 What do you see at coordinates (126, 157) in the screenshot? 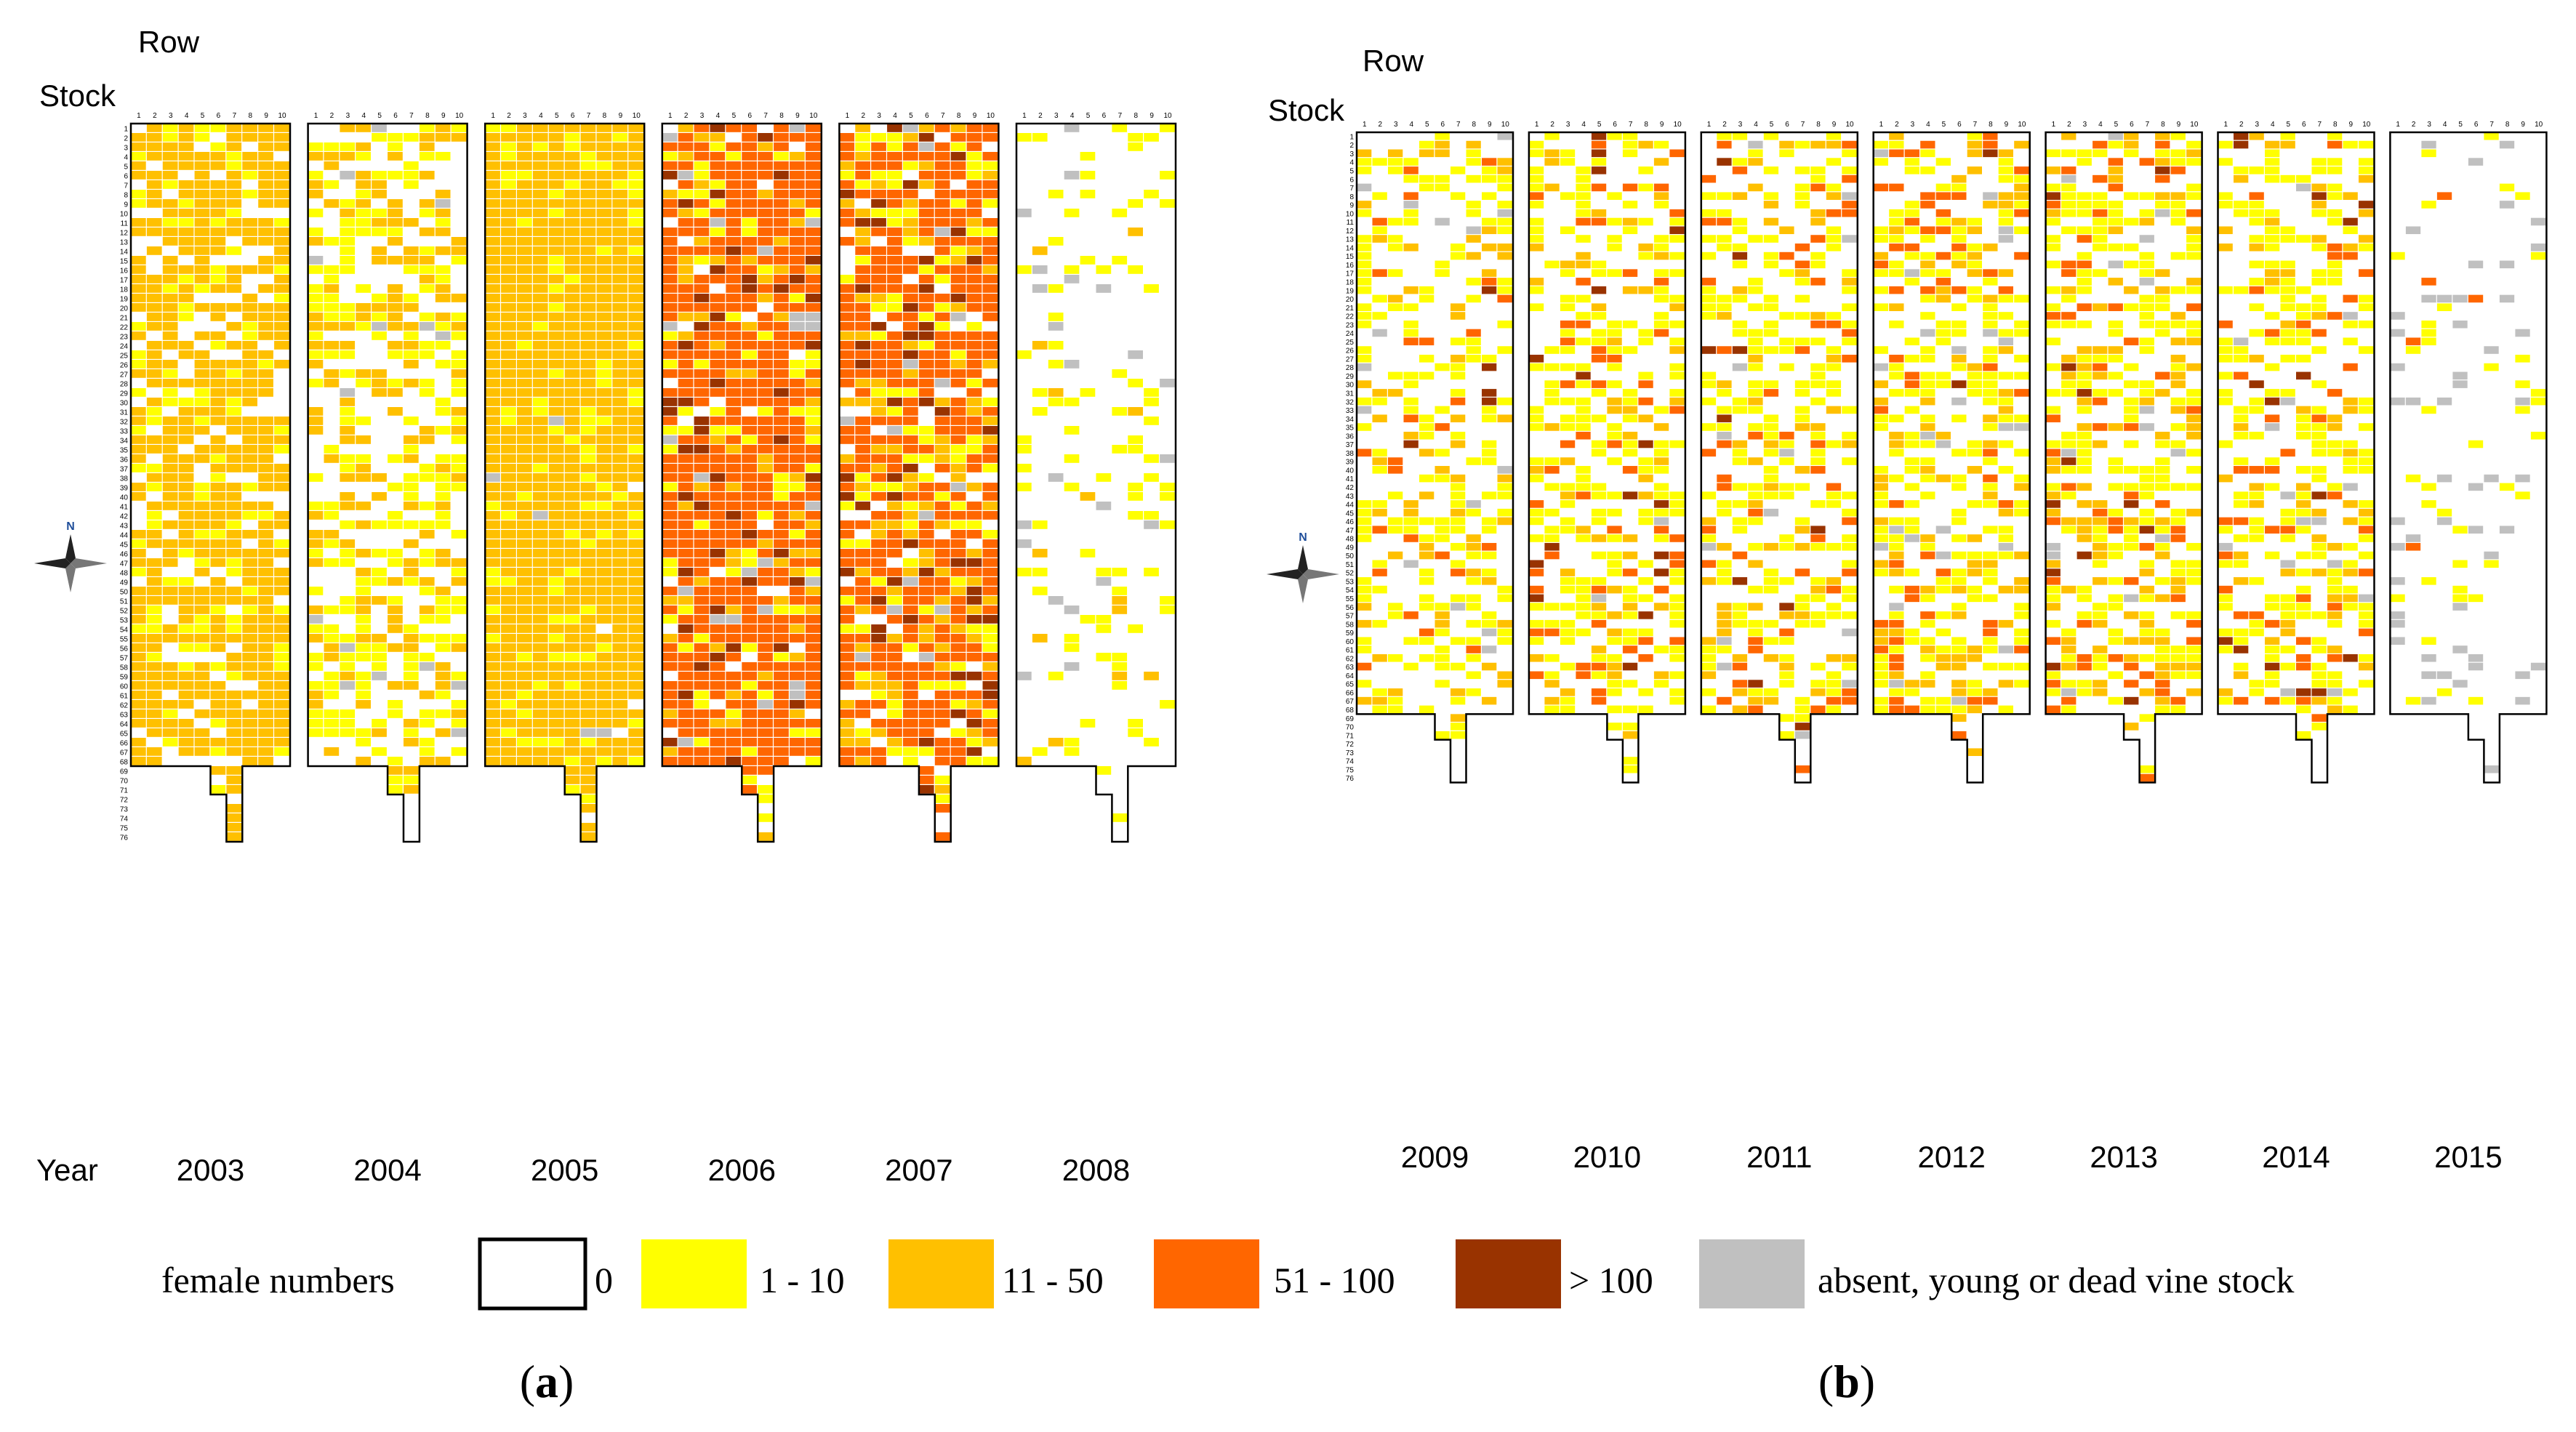
I see `stock-tick-label: 4` at bounding box center [126, 157].